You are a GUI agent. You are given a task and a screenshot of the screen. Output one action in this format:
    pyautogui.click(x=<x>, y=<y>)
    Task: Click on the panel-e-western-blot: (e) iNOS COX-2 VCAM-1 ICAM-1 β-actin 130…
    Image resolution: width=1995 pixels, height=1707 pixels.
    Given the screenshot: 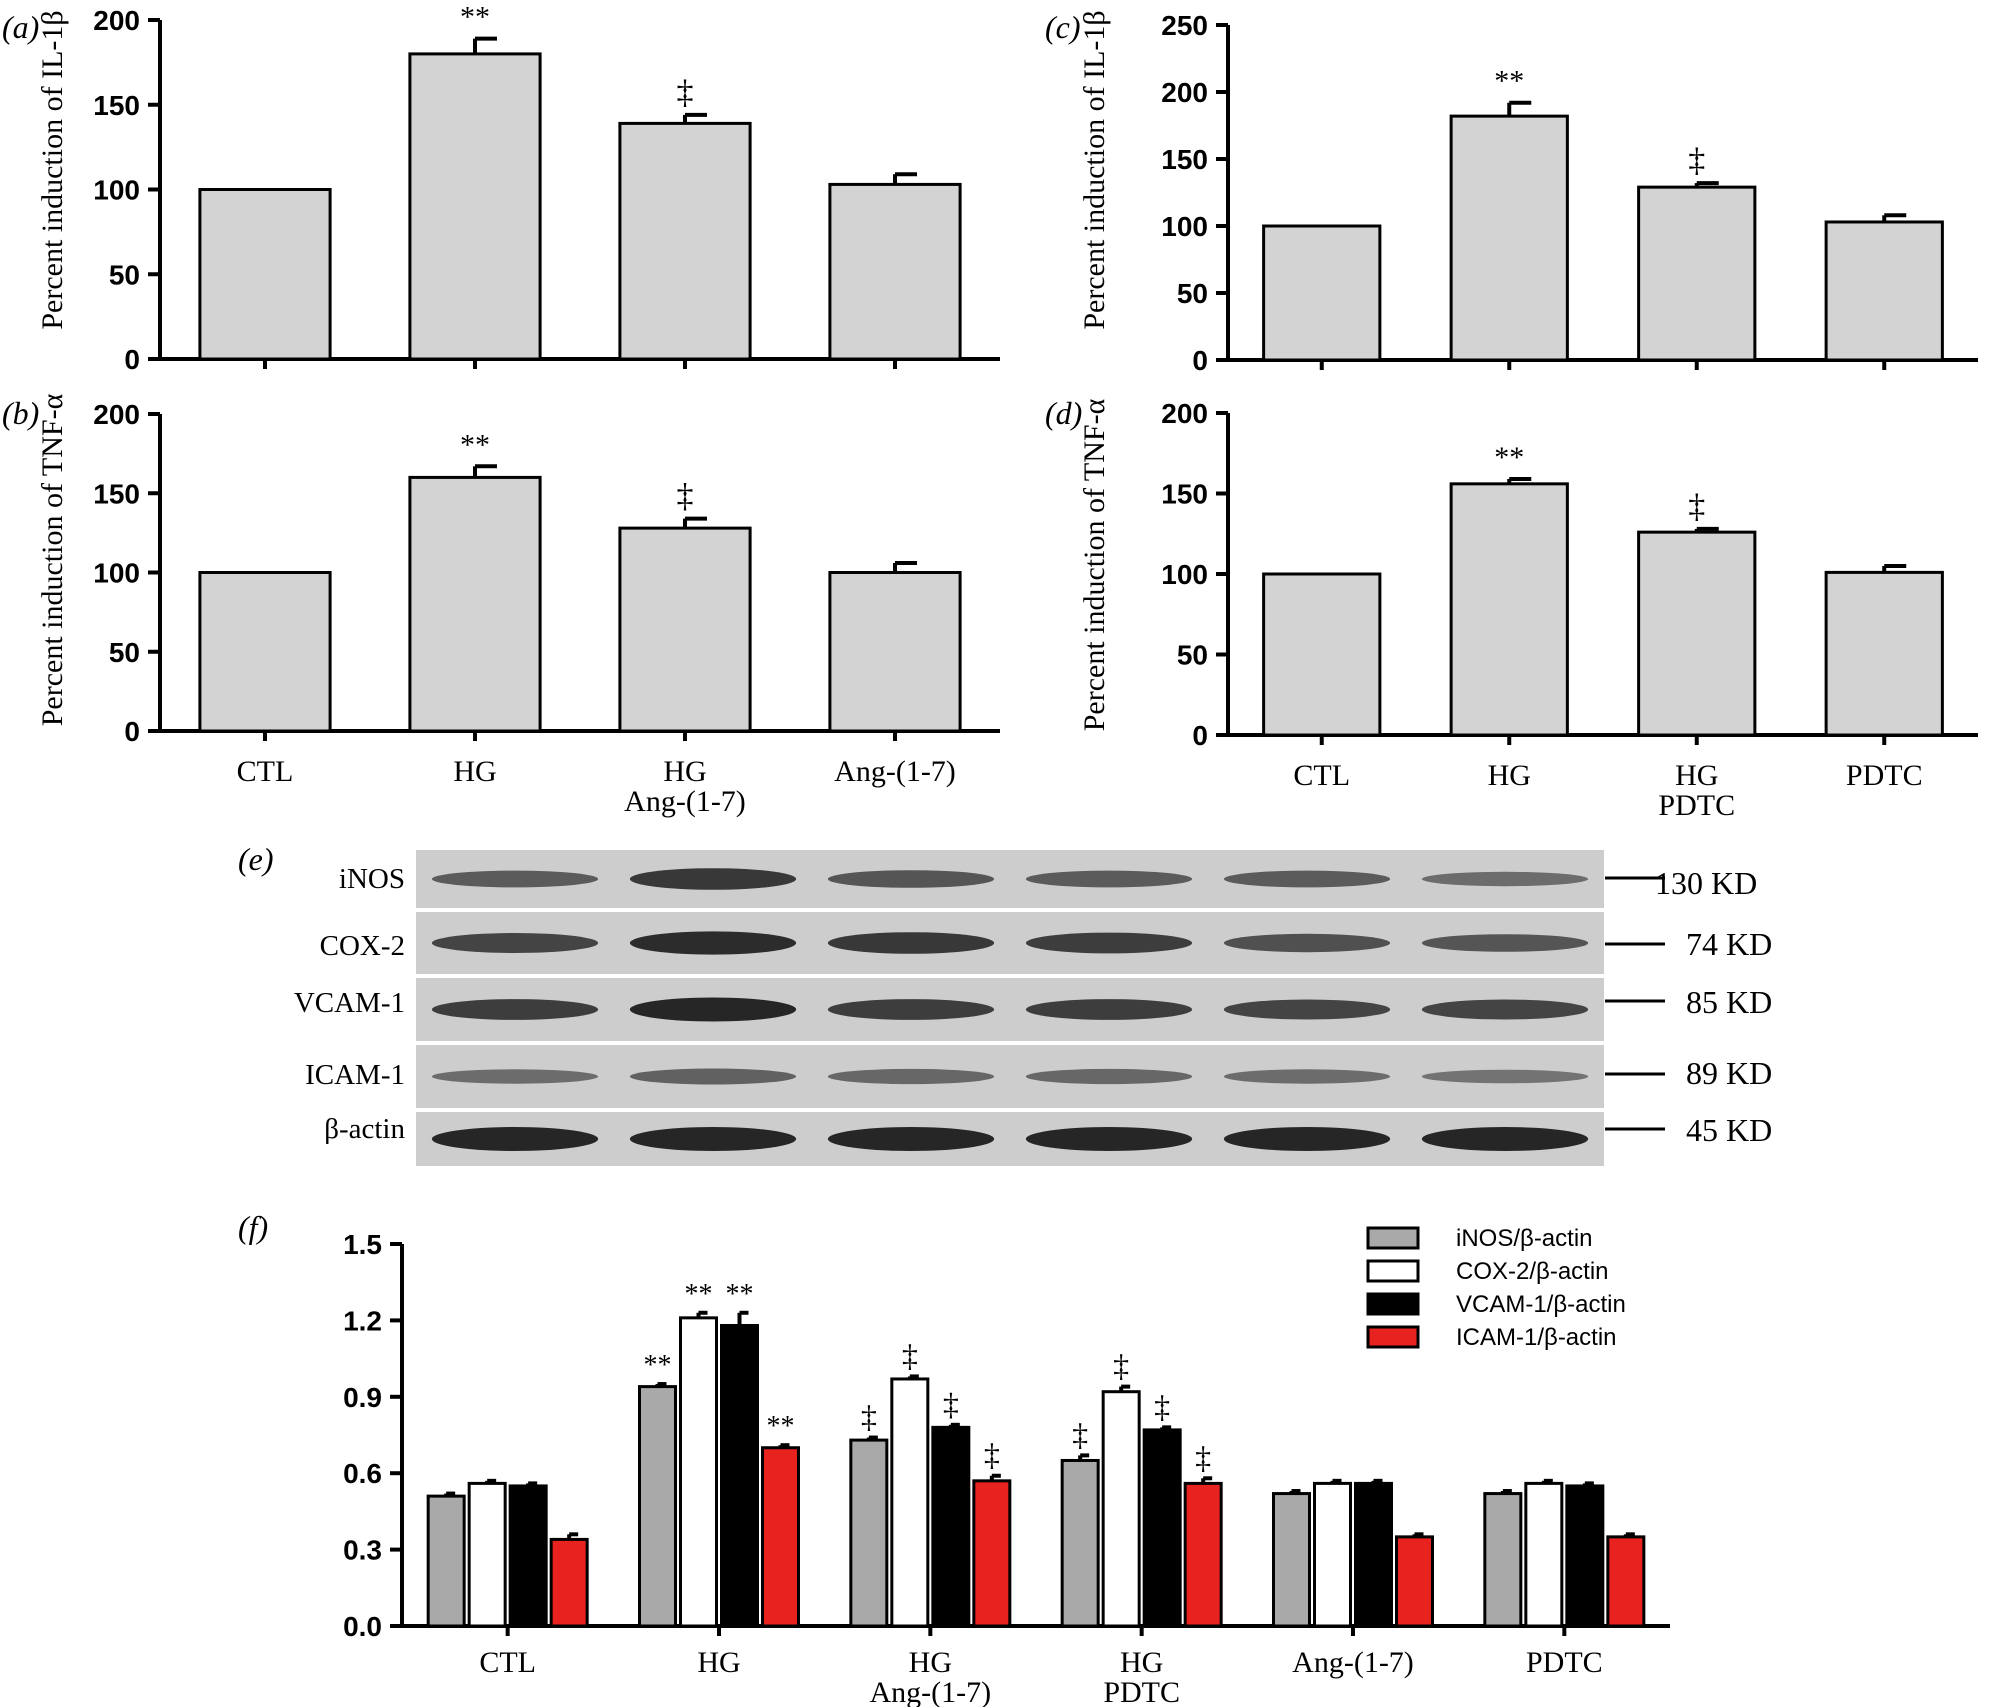 What is the action you would take?
    pyautogui.click(x=1005, y=1003)
    